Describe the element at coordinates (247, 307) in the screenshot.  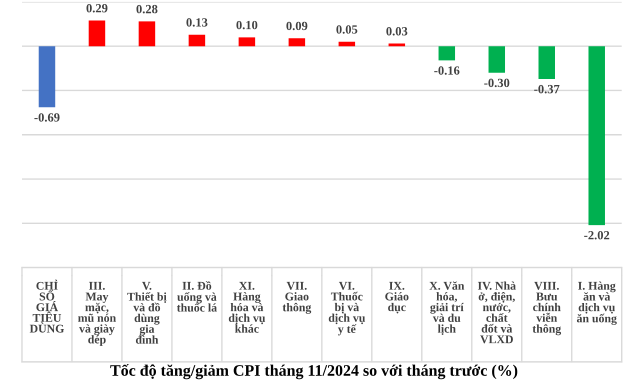
I see `x-tick-label: XI. Hàng hóa và dịch vụ khác` at that location.